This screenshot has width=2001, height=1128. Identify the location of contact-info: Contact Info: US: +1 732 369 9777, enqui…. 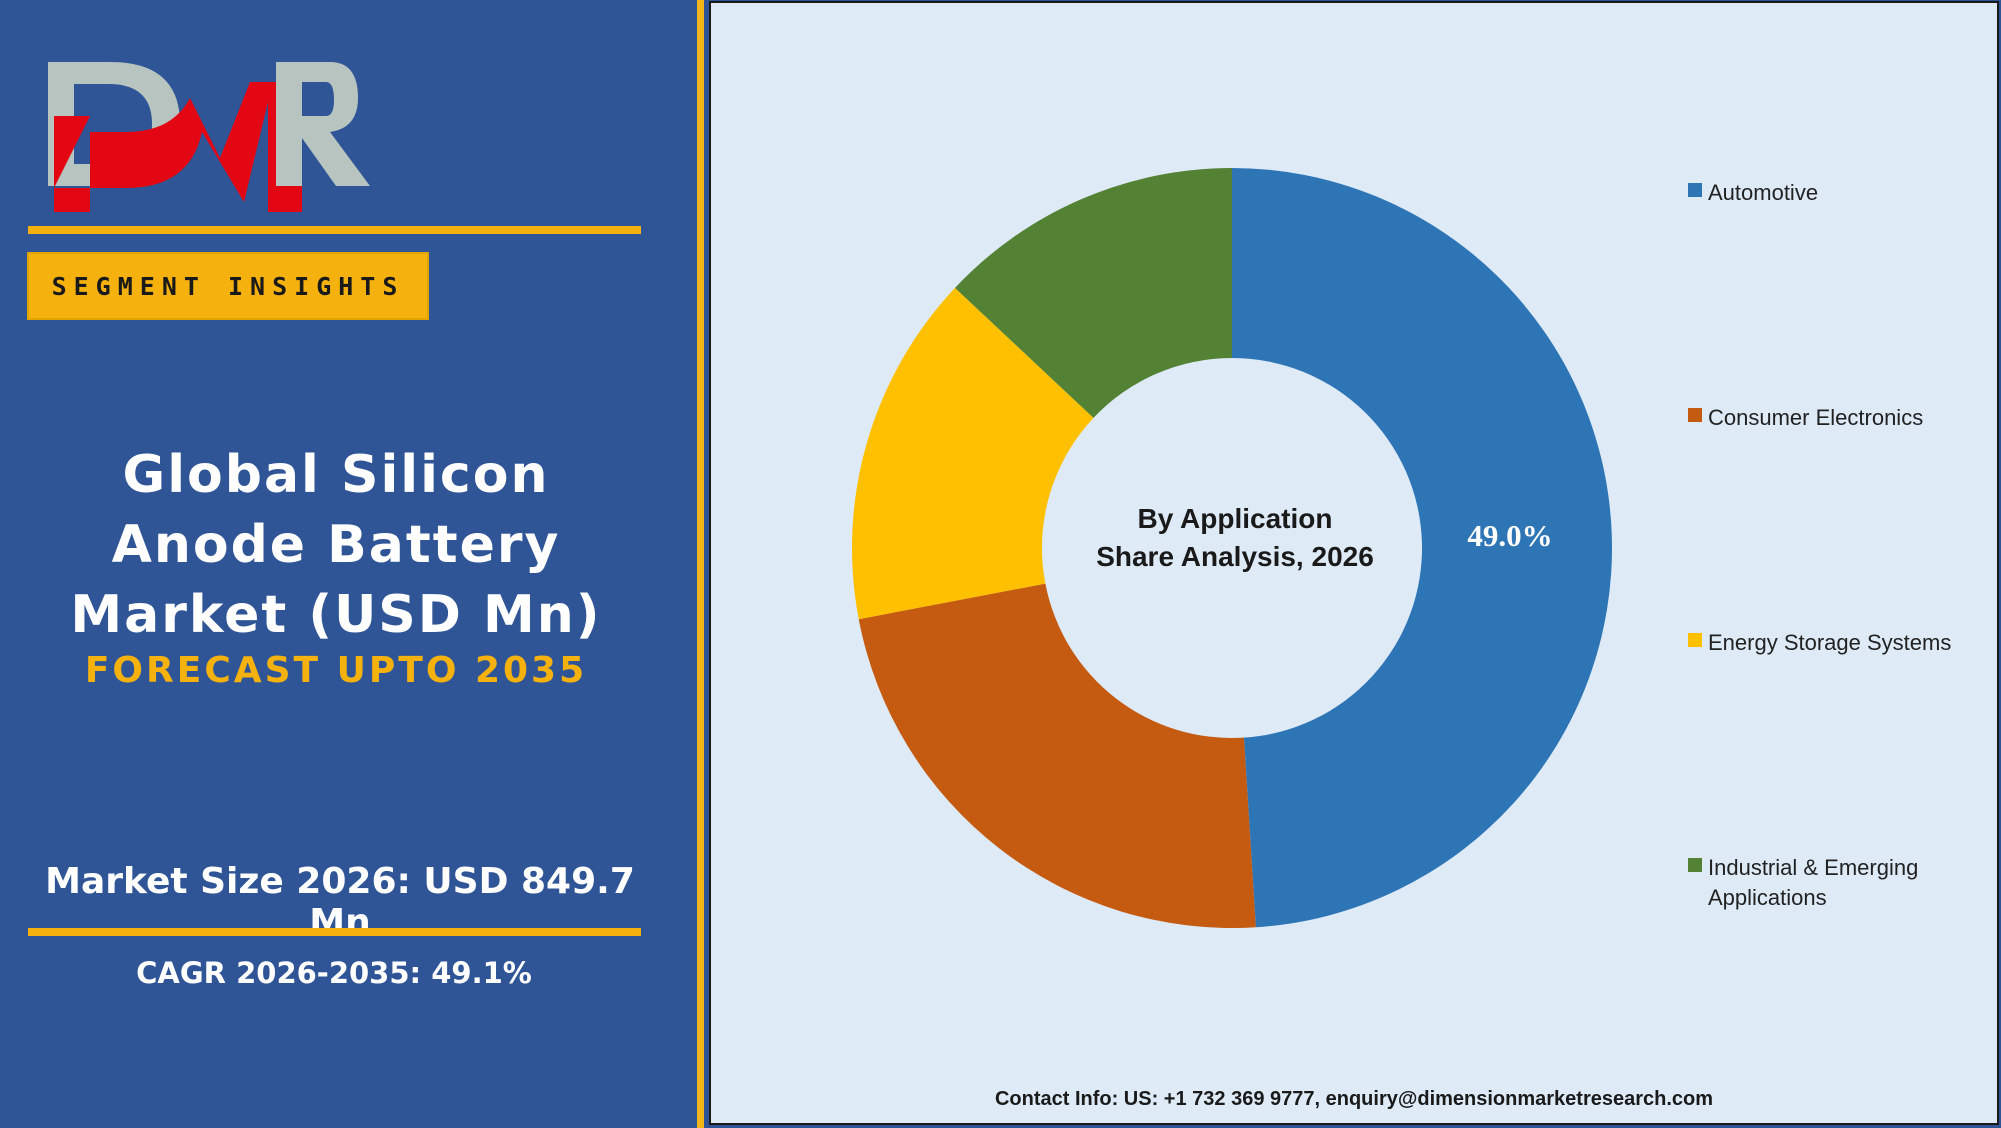
(1354, 1099).